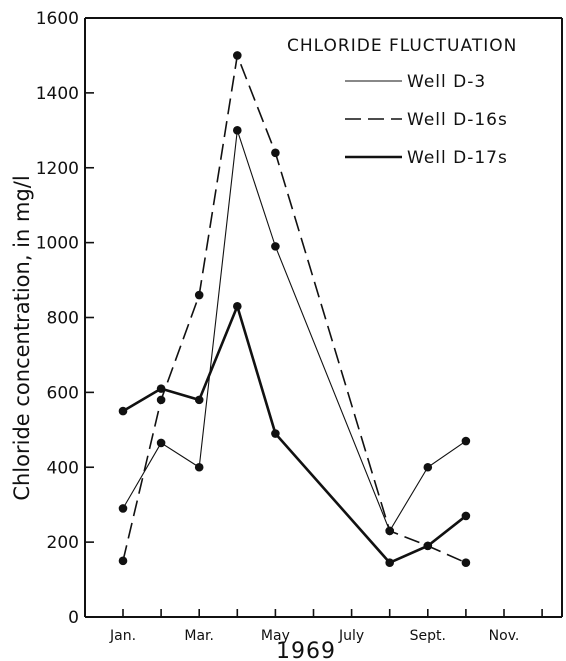  Describe the element at coordinates (57, 19) in the screenshot. I see `y-tick-label: 1600` at that location.